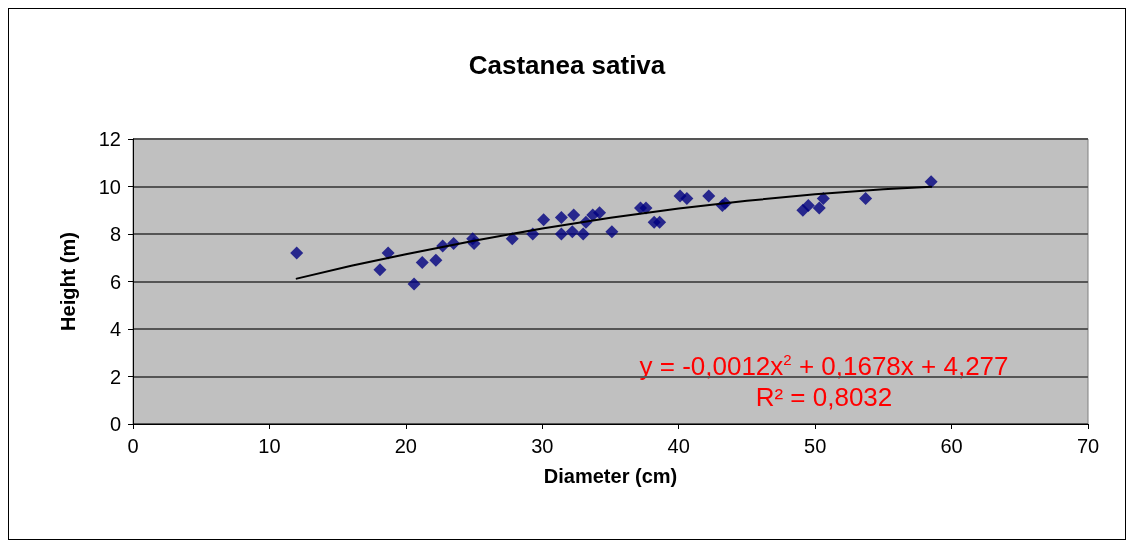 This screenshot has width=1134, height=548. Describe the element at coordinates (115, 234) in the screenshot. I see `y-tick-label: 8` at that location.